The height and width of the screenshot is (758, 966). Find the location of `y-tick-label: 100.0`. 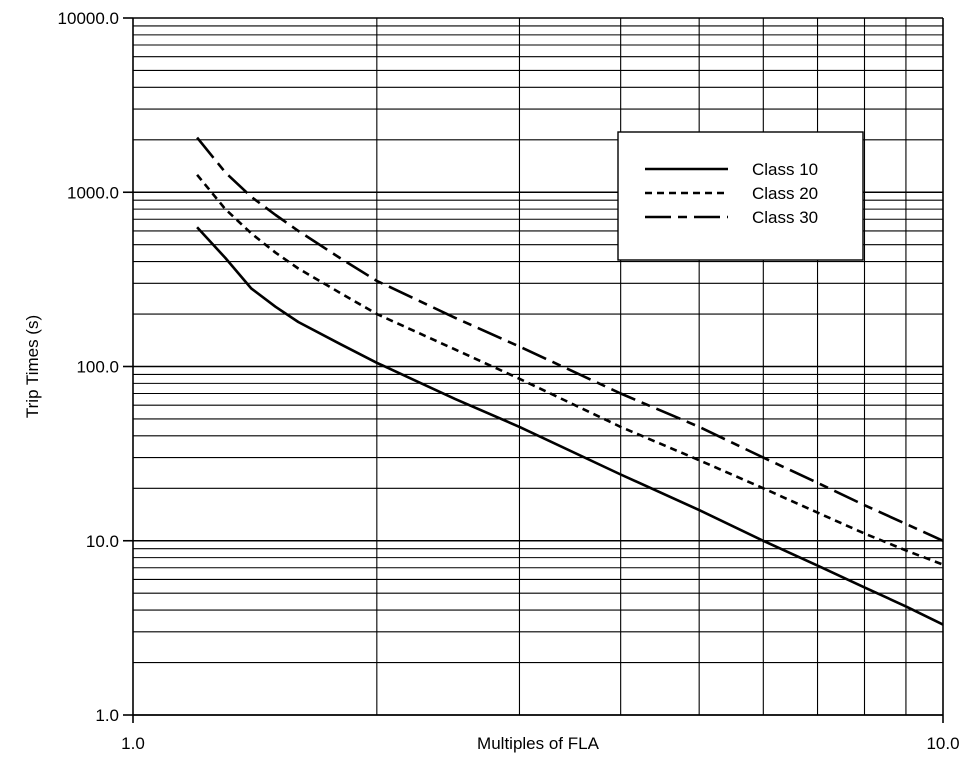

y-tick-label: 100.0 is located at coordinates (97, 367).